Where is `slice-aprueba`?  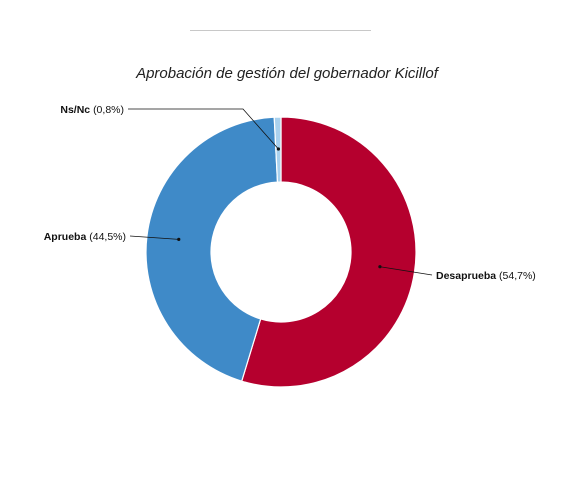 slice-aprueba is located at coordinates (212, 249).